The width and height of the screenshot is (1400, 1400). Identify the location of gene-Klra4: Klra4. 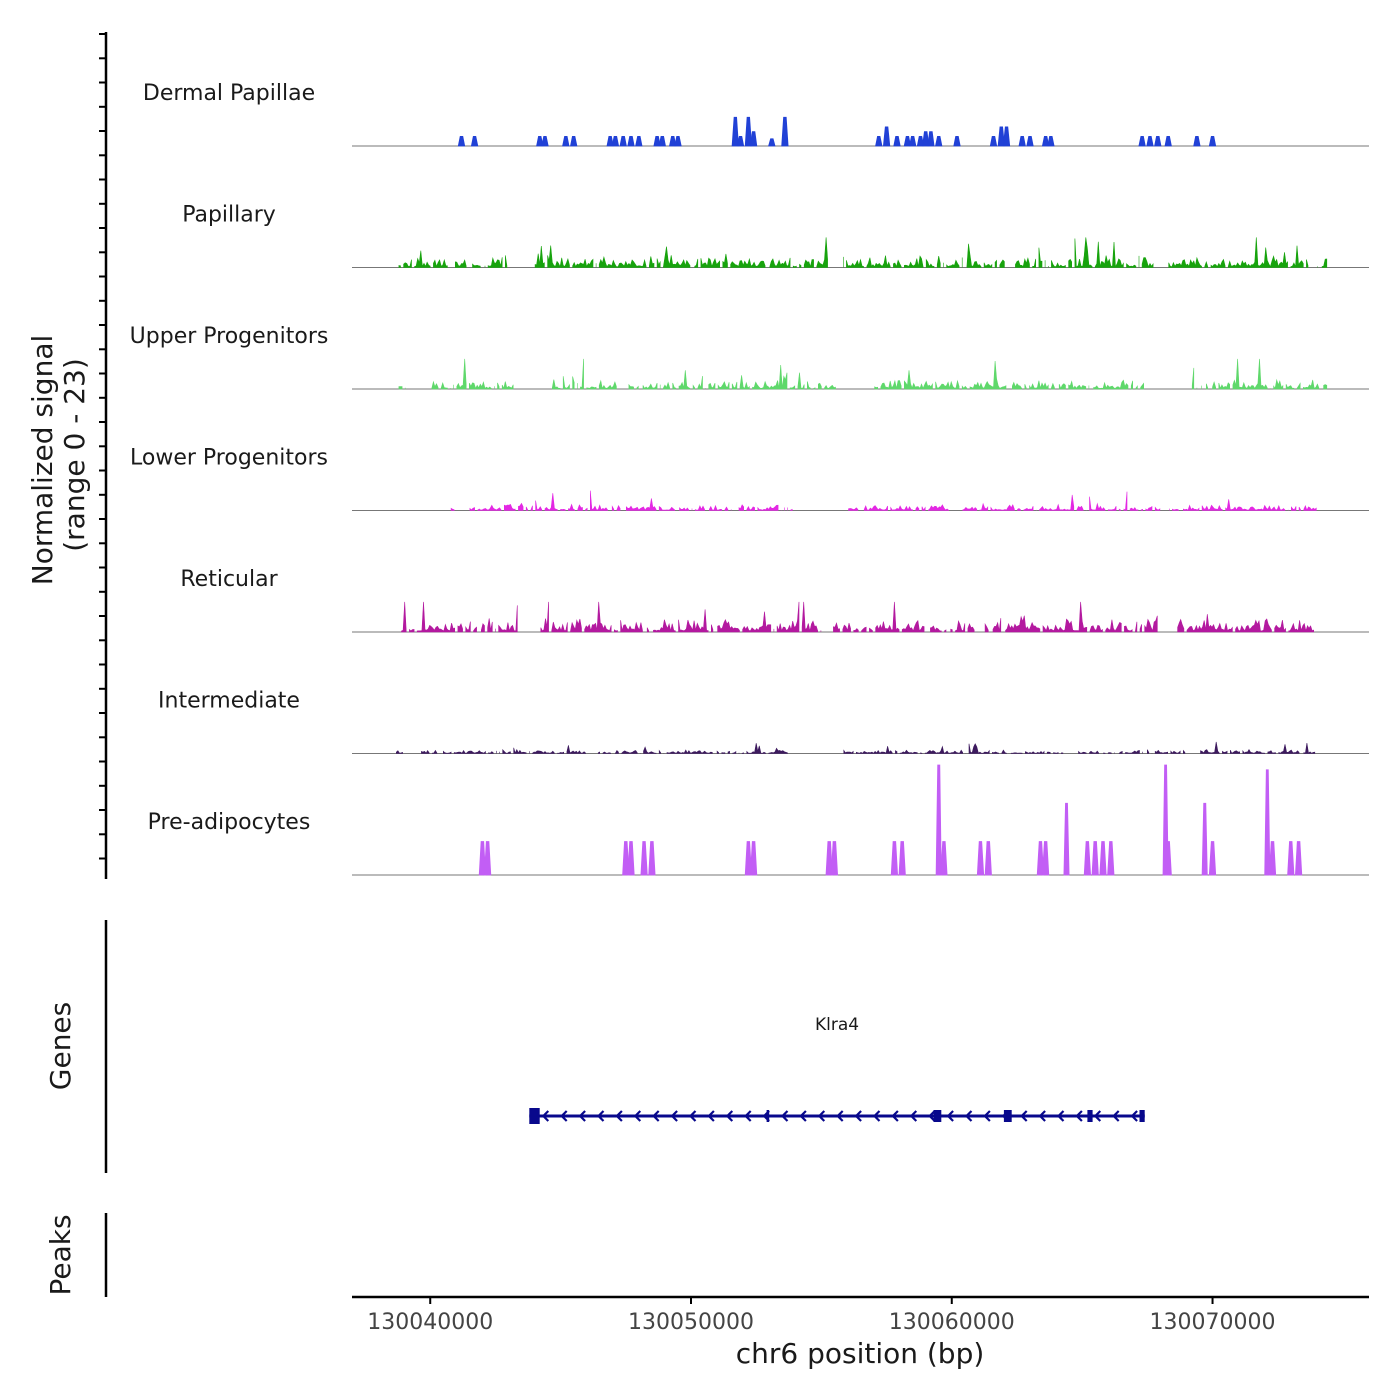
(837, 1069).